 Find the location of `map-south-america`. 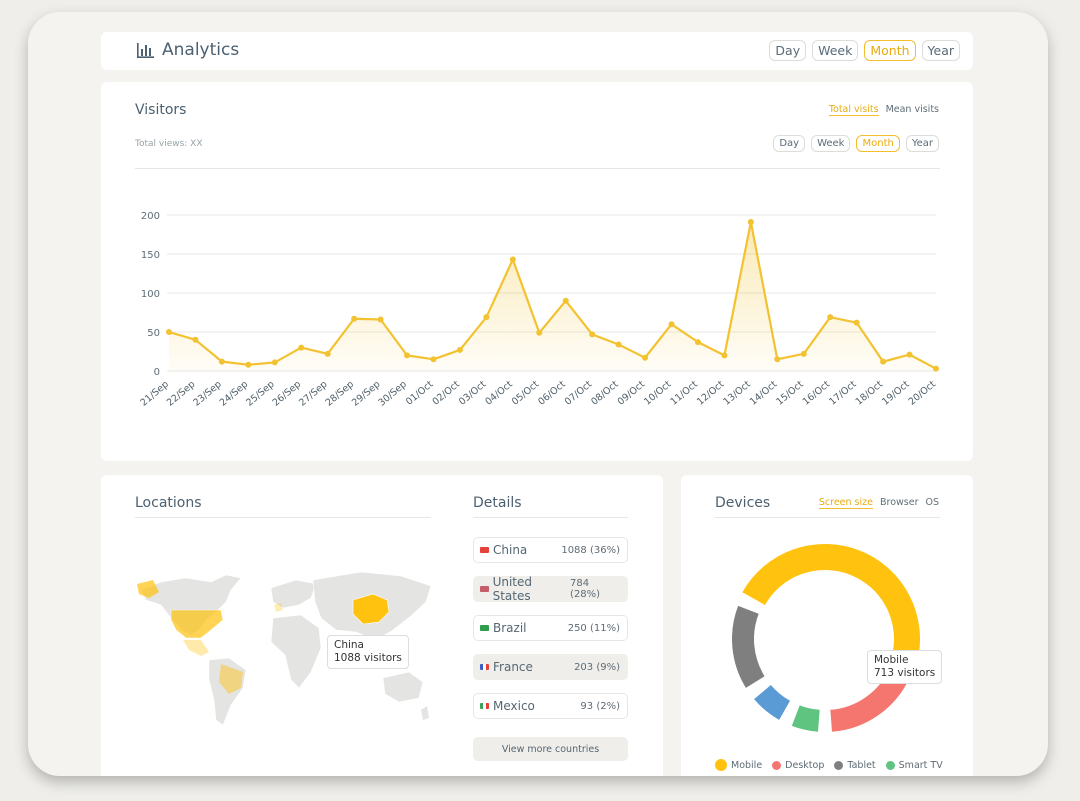

map-south-america is located at coordinates (227, 691).